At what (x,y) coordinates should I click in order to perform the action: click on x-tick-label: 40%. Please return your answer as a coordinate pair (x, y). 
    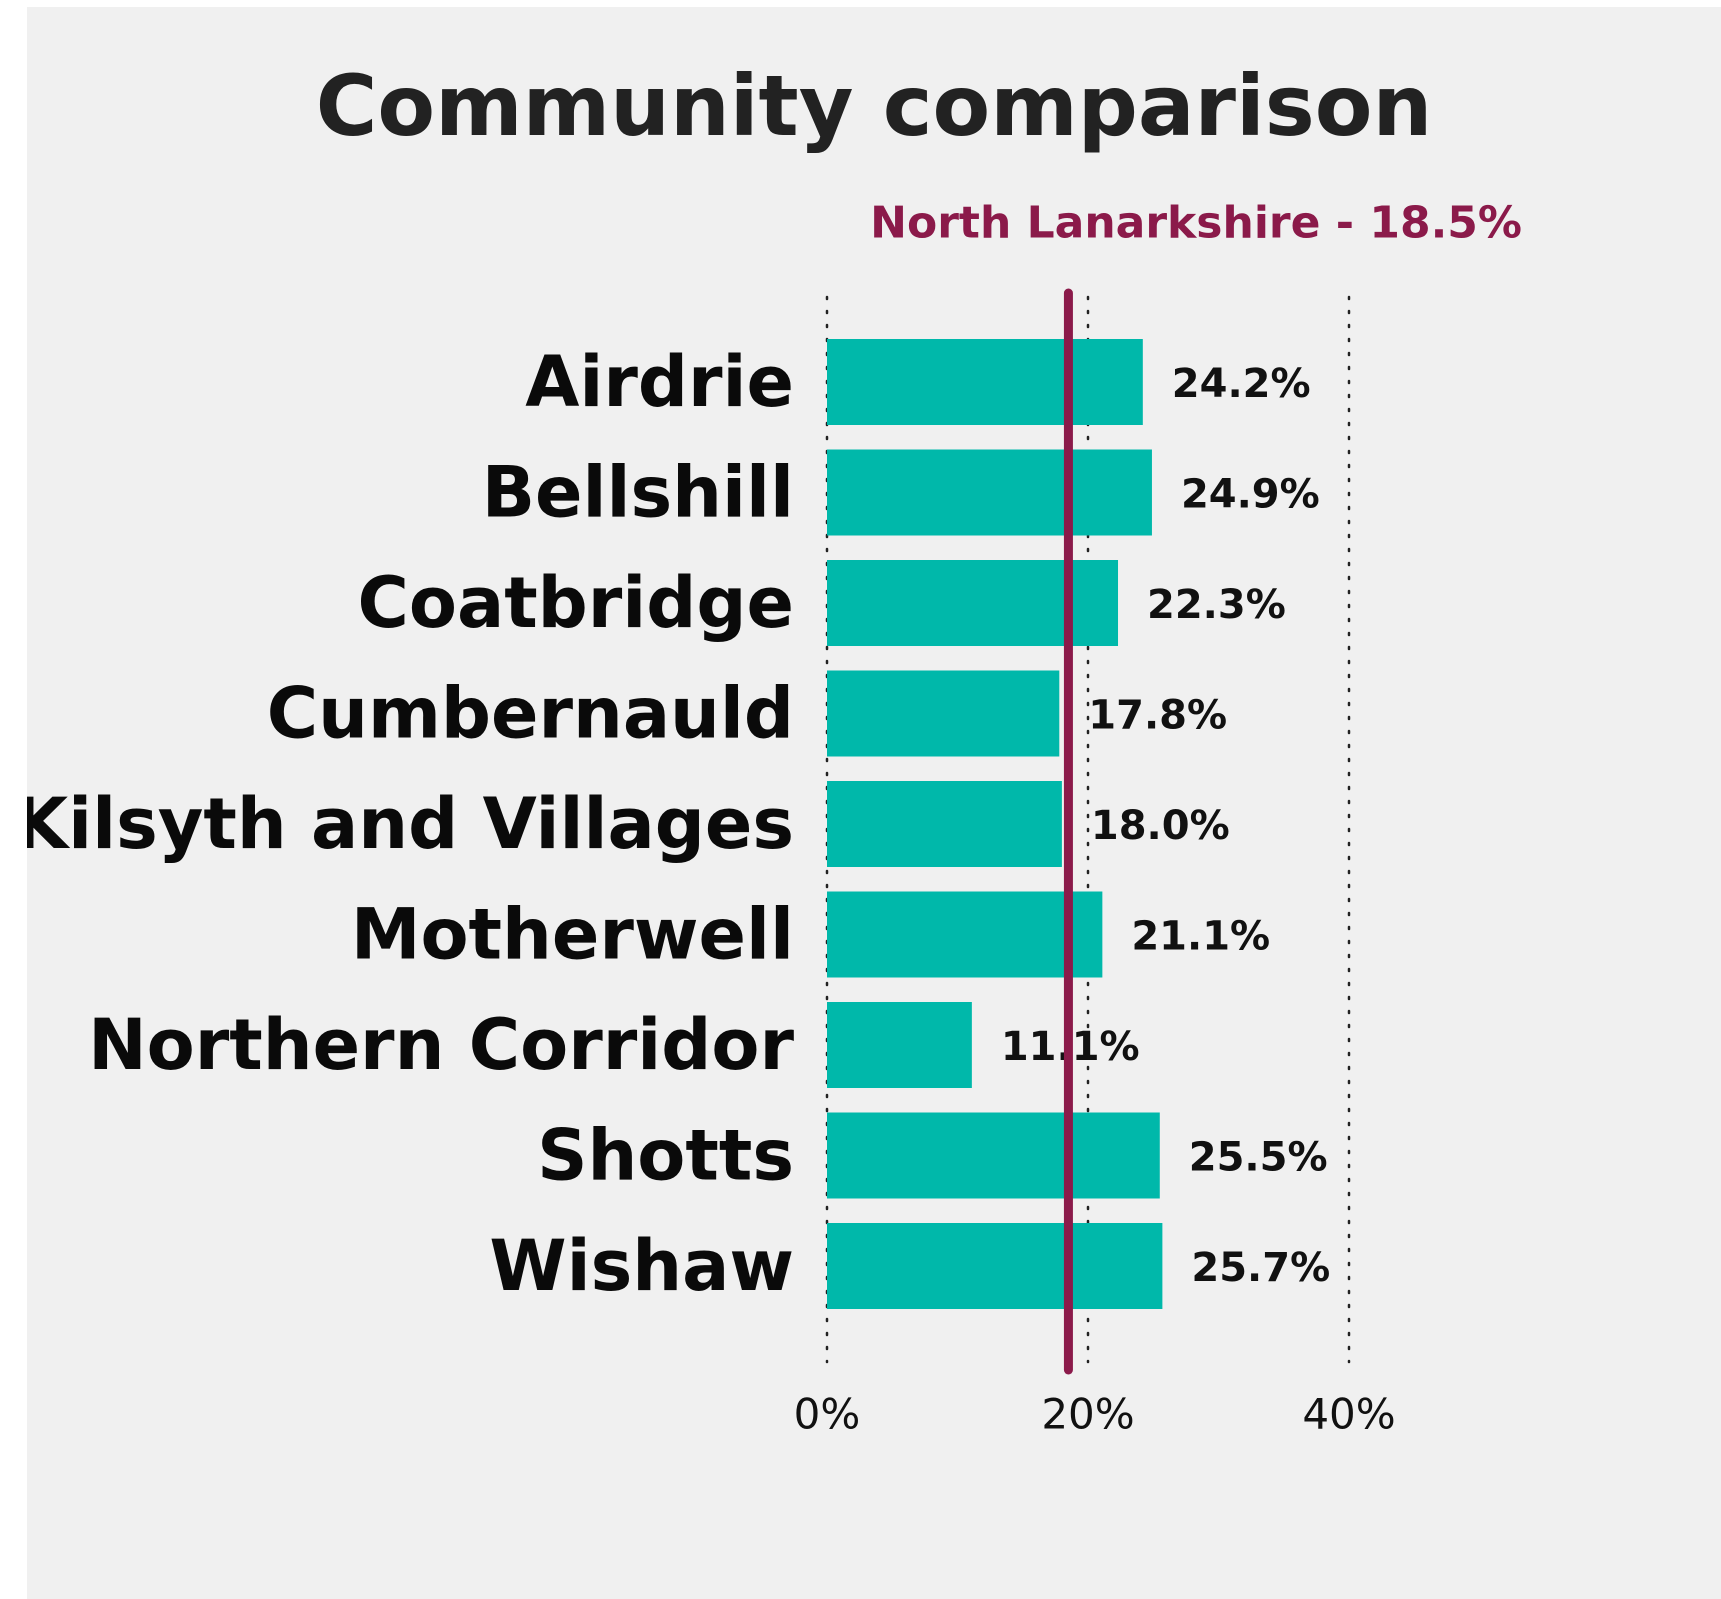
    Looking at the image, I should click on (1348, 1414).